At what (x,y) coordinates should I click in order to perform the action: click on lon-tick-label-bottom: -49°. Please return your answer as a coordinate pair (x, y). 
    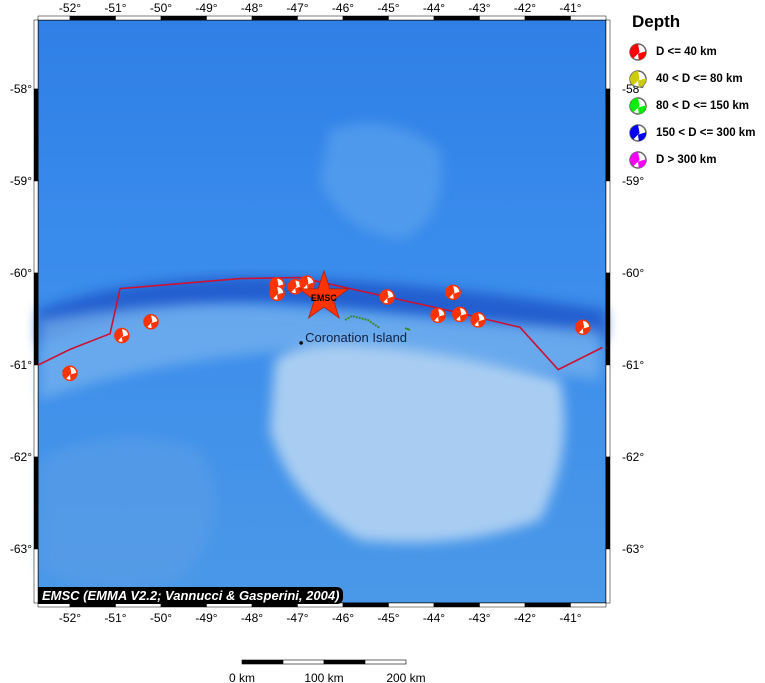
    Looking at the image, I should click on (206, 618).